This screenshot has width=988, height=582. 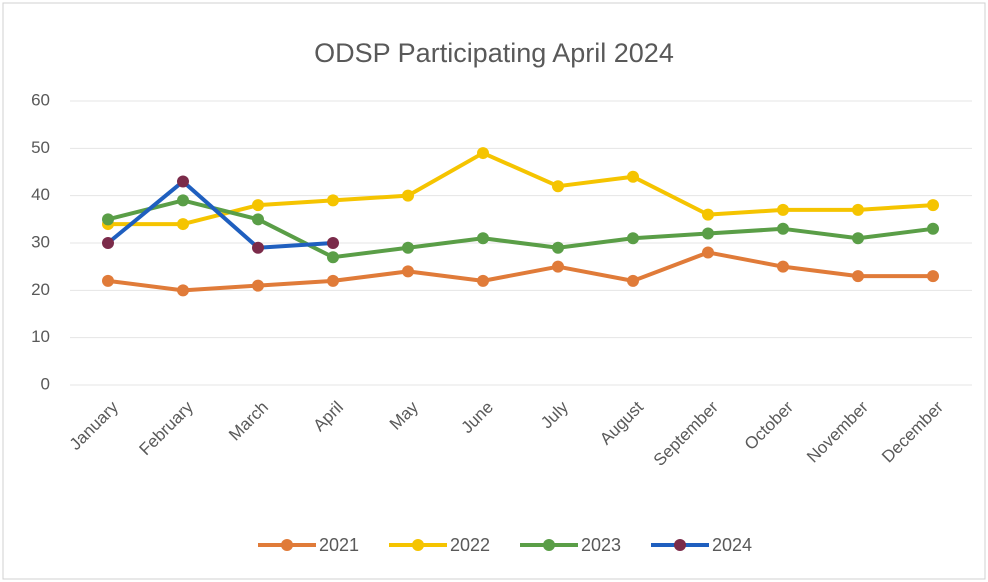 I want to click on y-tick-label: 40, so click(x=40, y=194).